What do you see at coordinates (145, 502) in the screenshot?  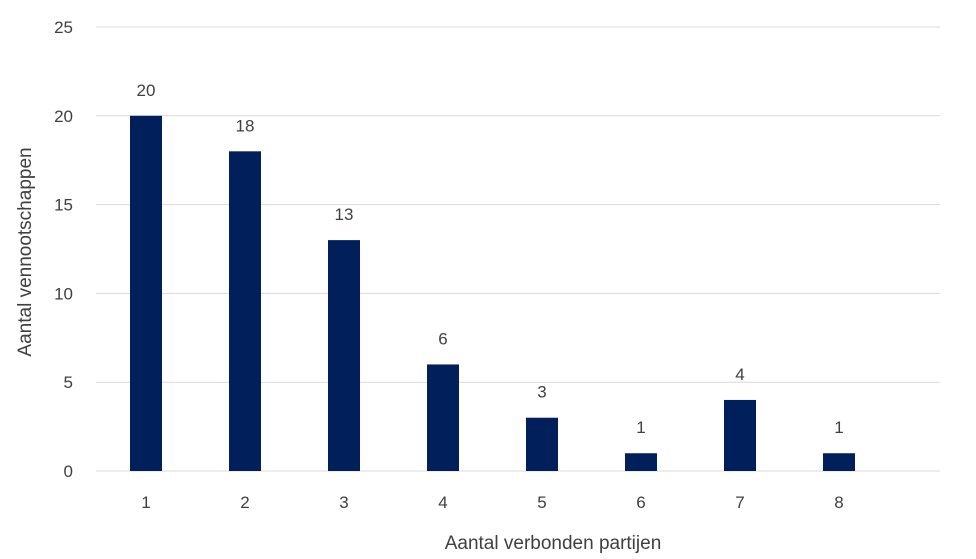 I see `x-tick-label-1: 1` at bounding box center [145, 502].